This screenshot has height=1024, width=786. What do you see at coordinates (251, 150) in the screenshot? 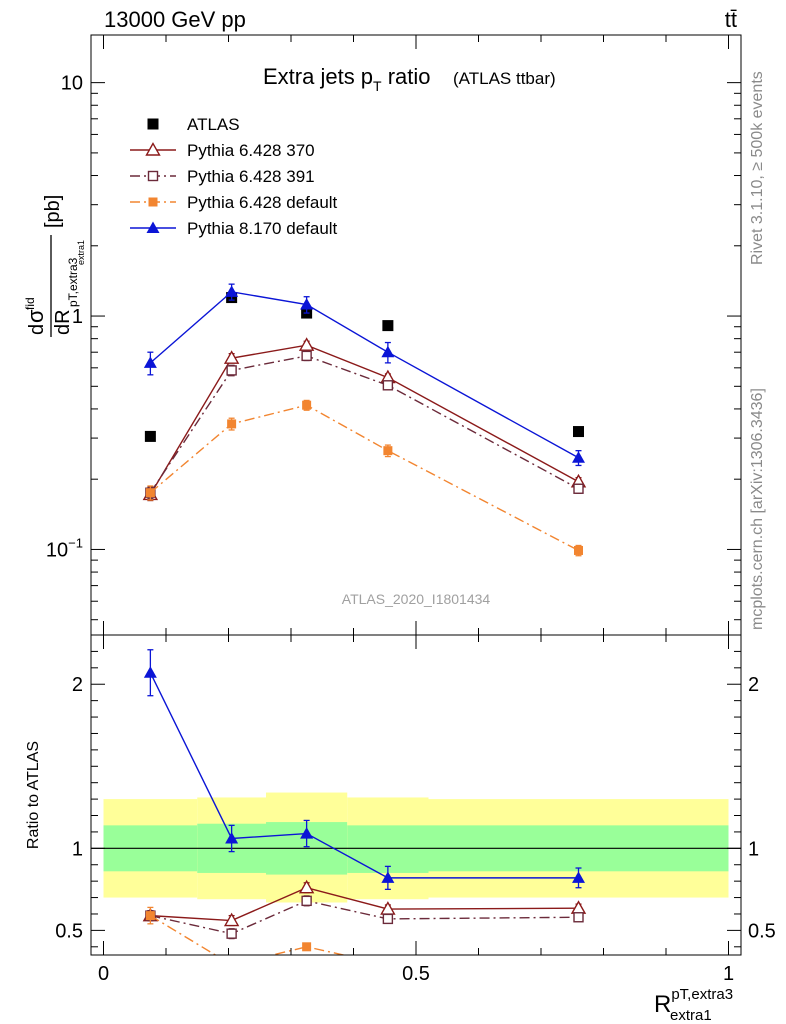
I see `legend-label: Pythia 6.428 370` at bounding box center [251, 150].